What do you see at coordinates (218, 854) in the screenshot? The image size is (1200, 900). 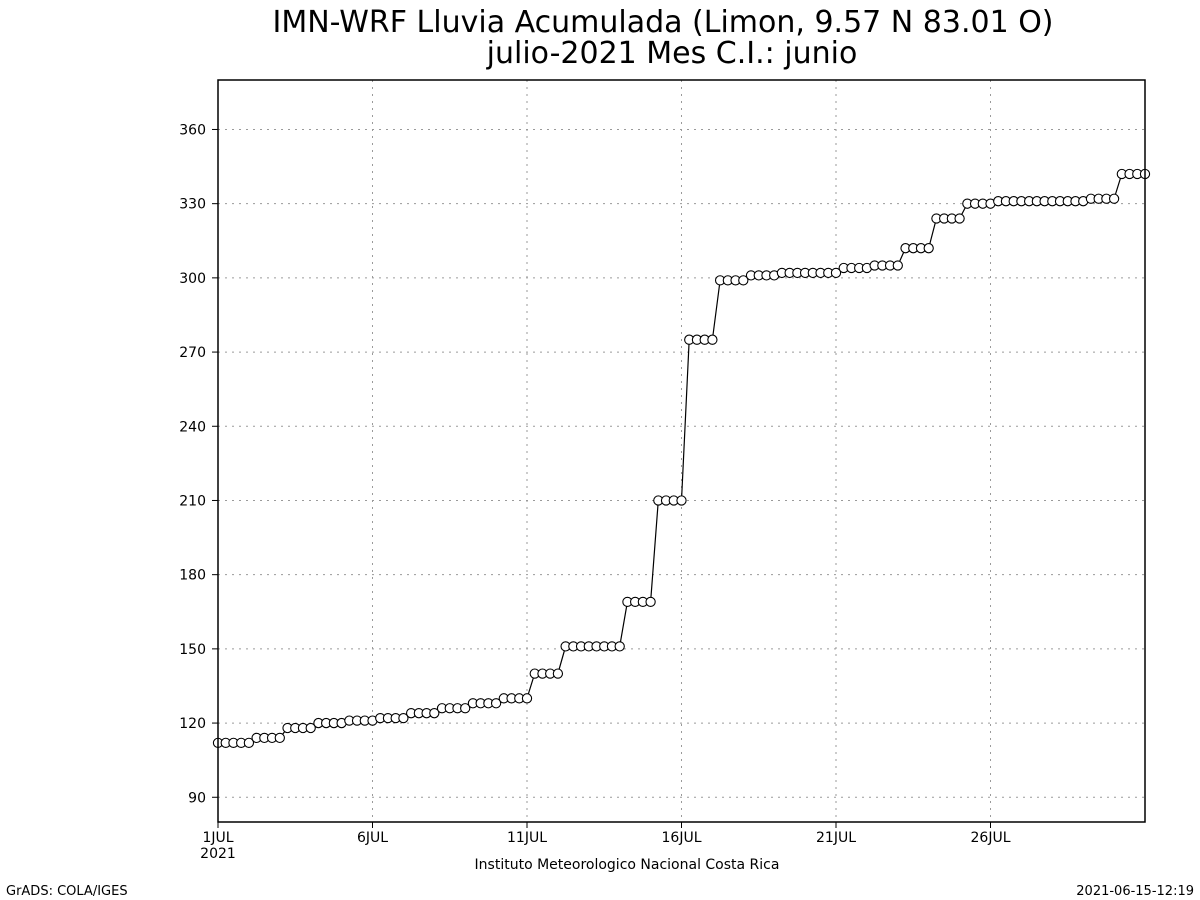 I see `x-tick-sublabel: 2021` at bounding box center [218, 854].